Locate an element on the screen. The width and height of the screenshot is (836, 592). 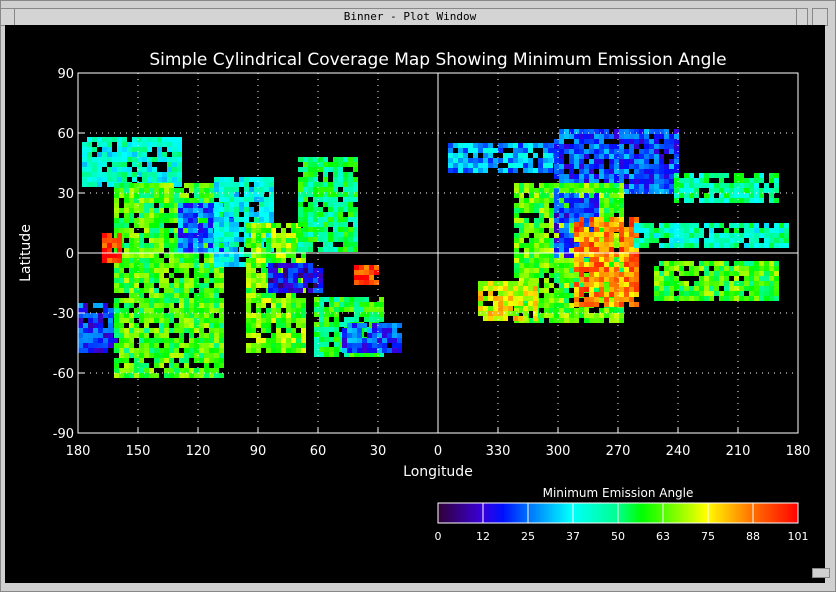
minimize-button is located at coordinates (802, 17).